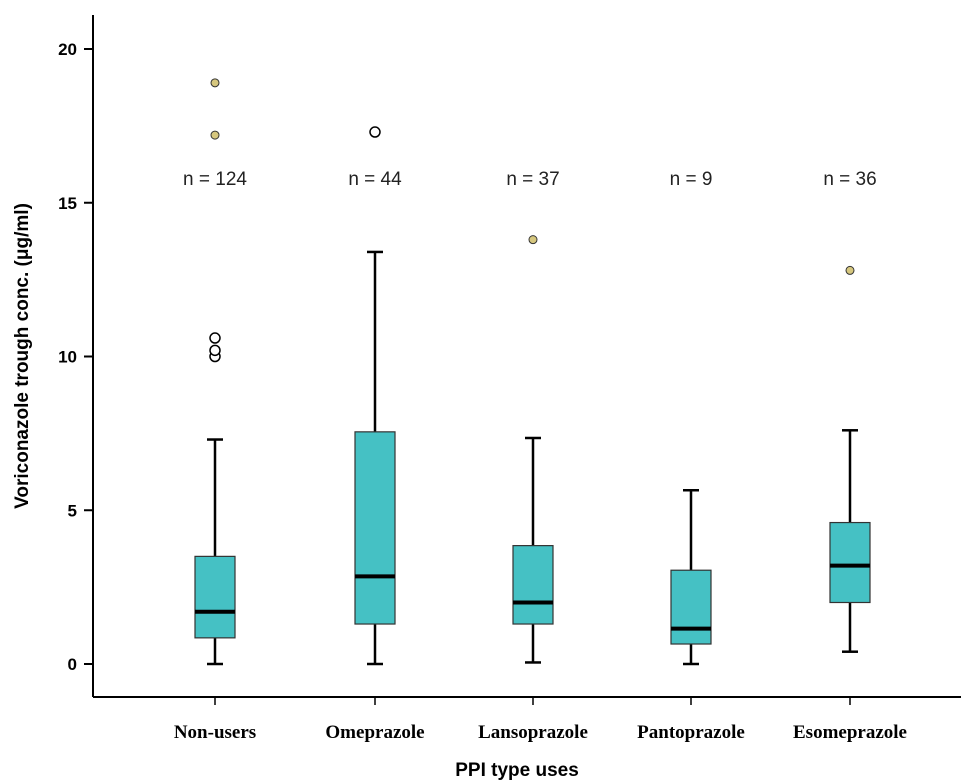 This screenshot has height=781, width=961. What do you see at coordinates (72, 510) in the screenshot?
I see `y-tick-label: 5` at bounding box center [72, 510].